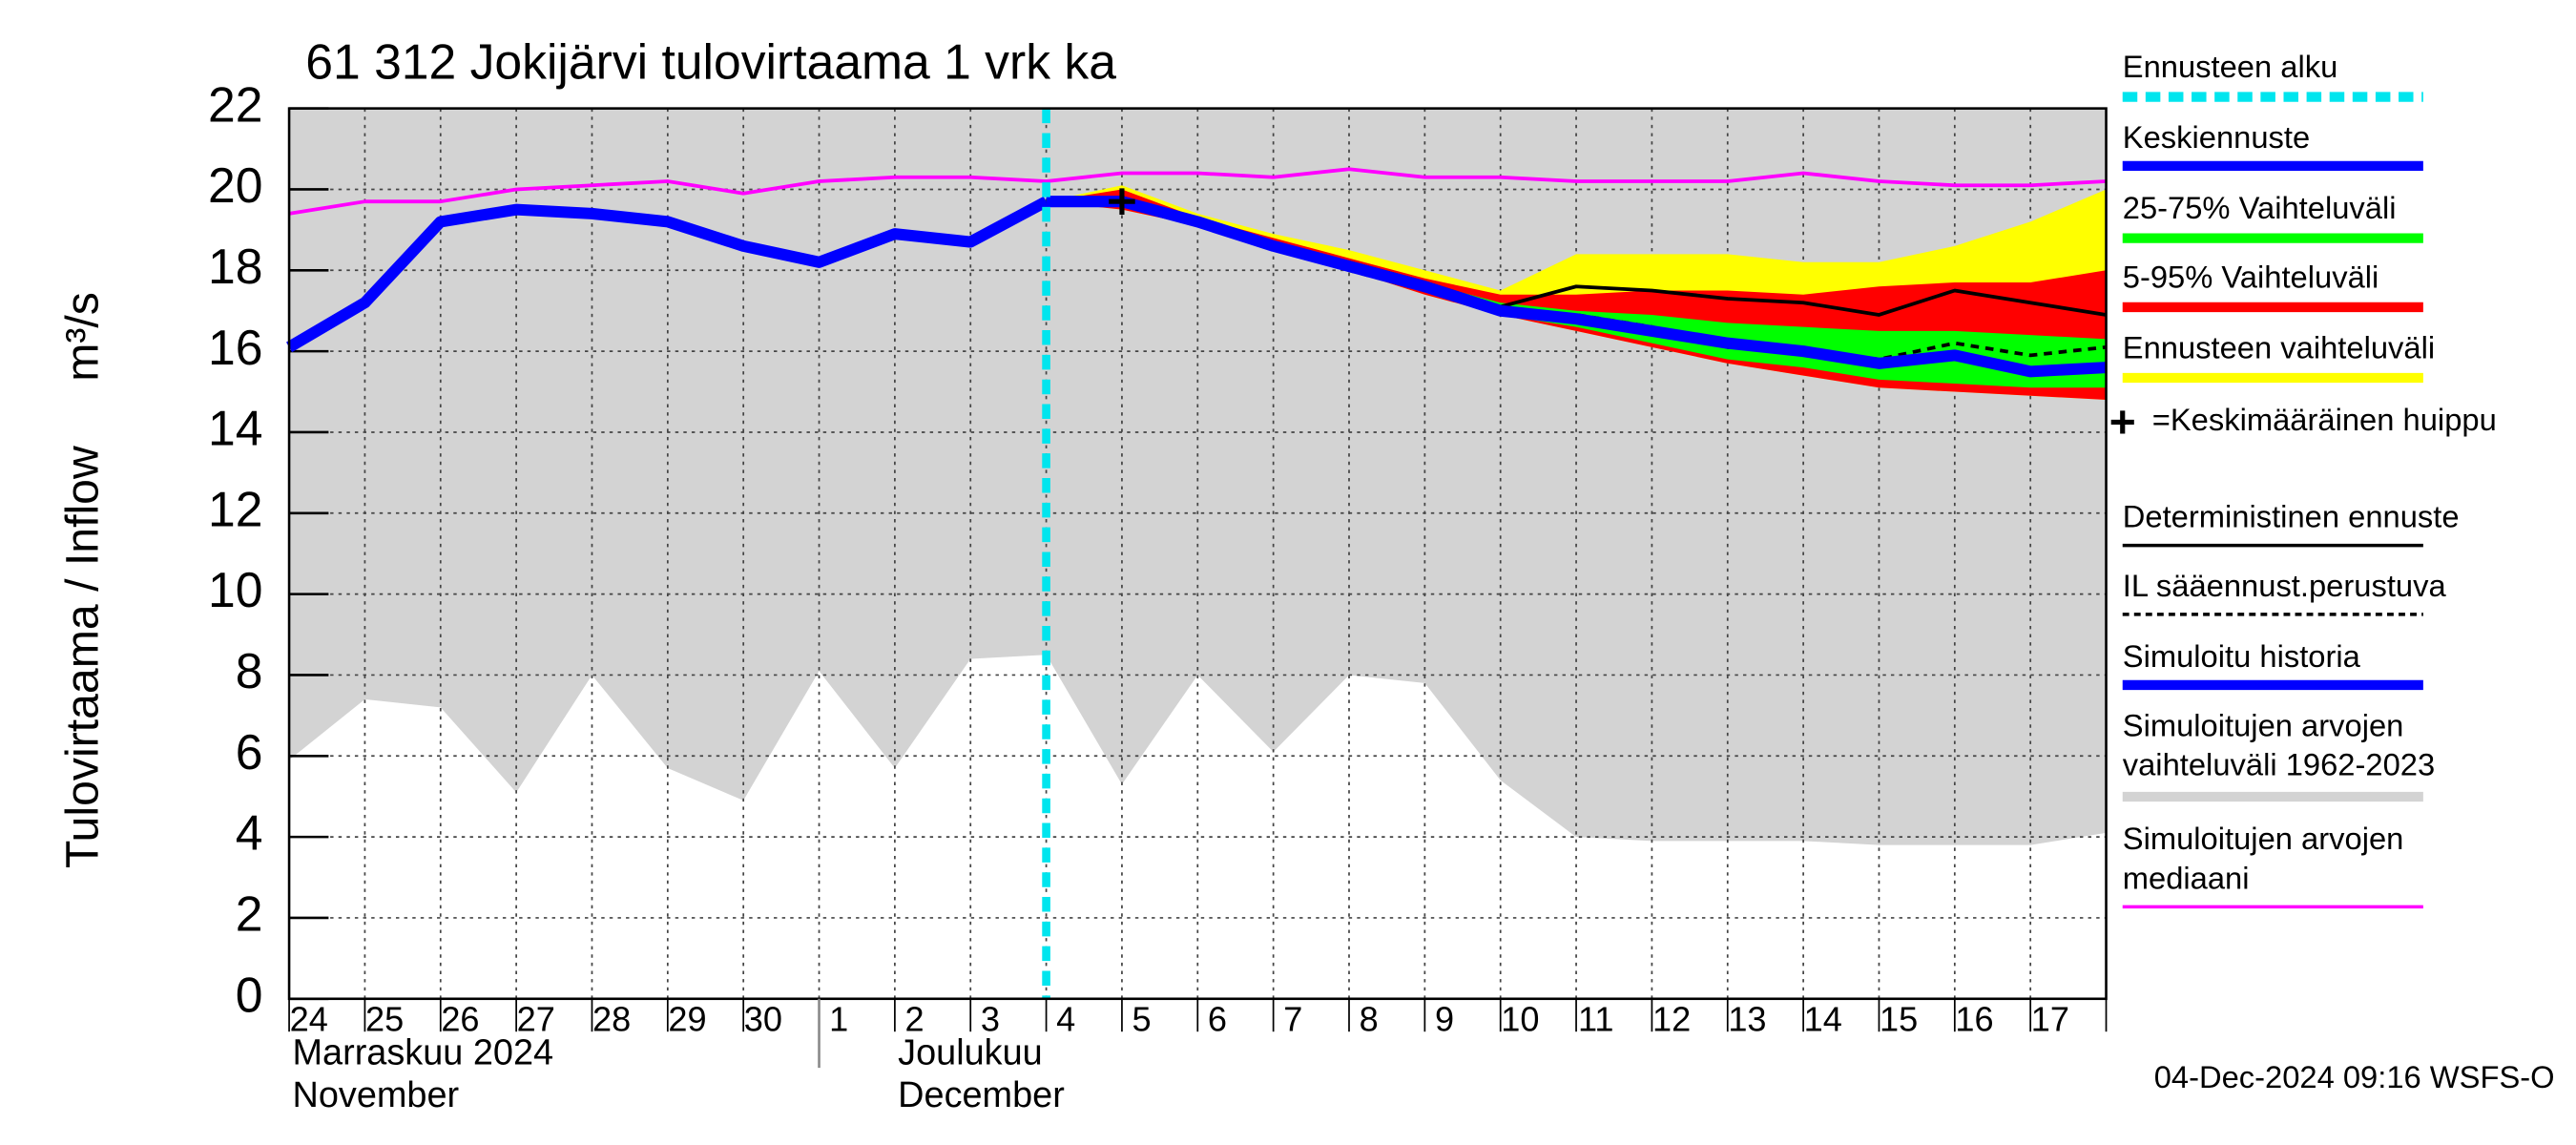 This screenshot has height=1145, width=2576. I want to click on x-tick-label: 12, so click(1671, 1018).